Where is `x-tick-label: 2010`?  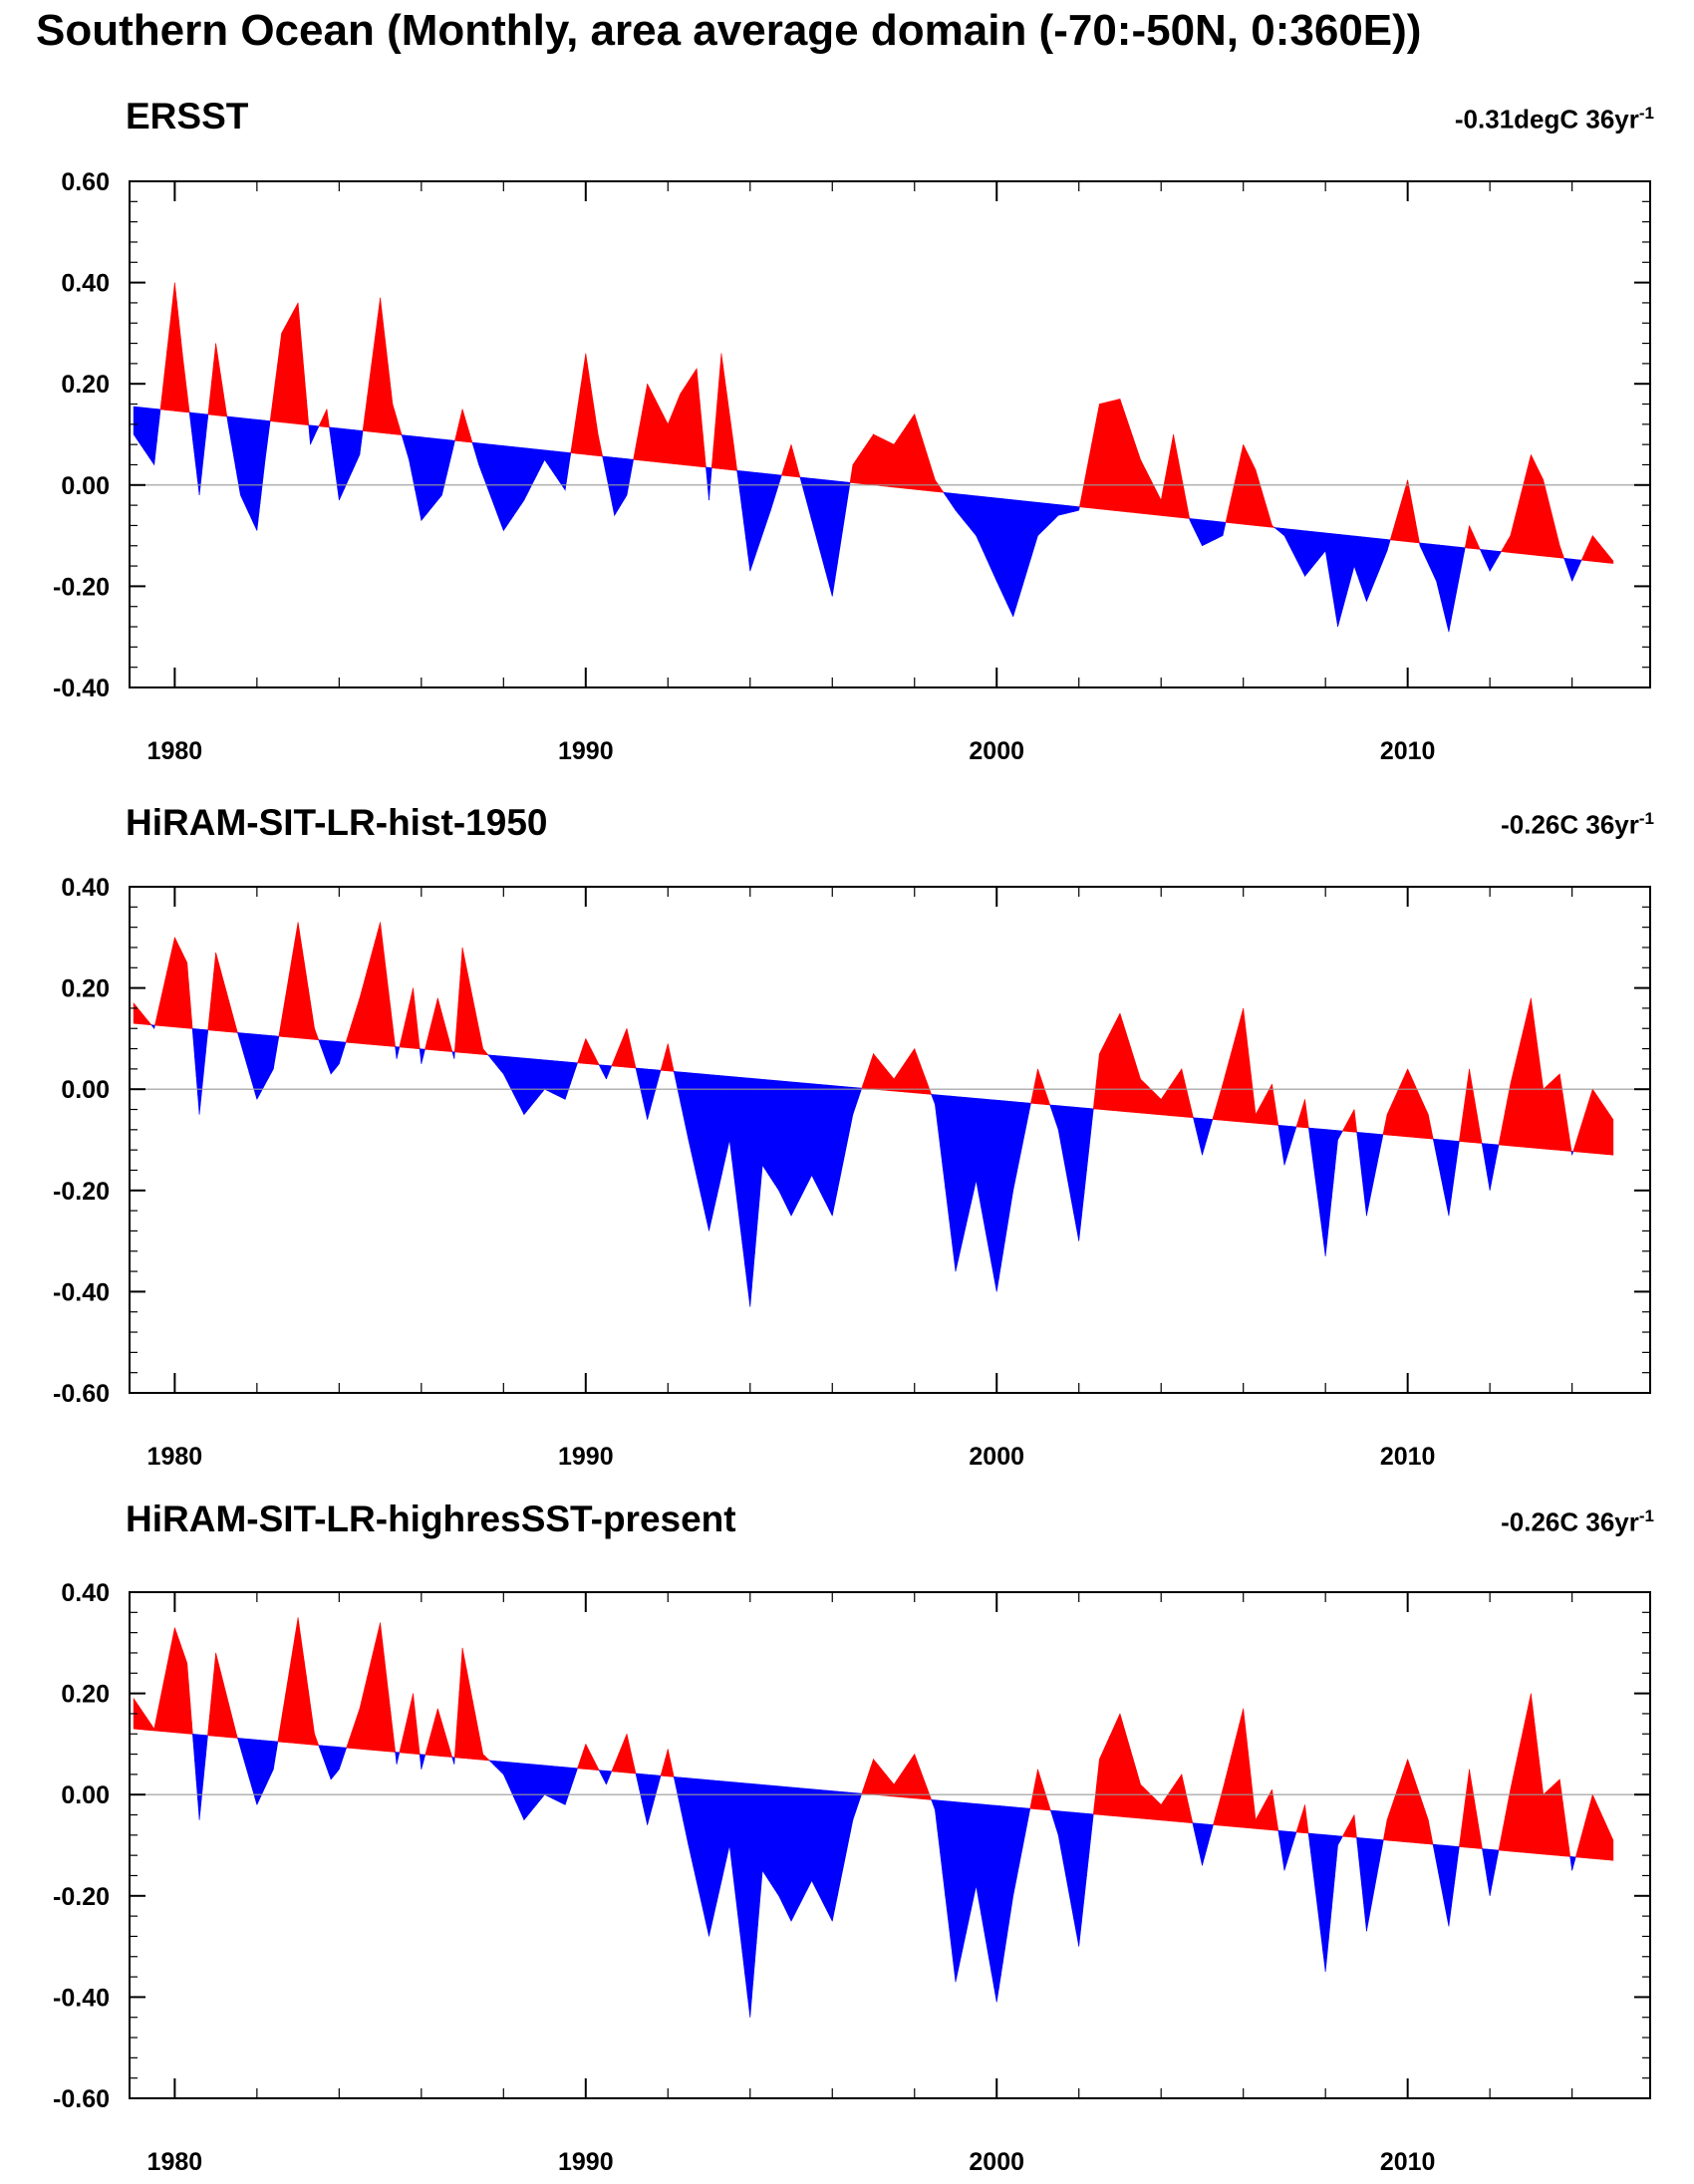
x-tick-label: 2010 is located at coordinates (1408, 2162).